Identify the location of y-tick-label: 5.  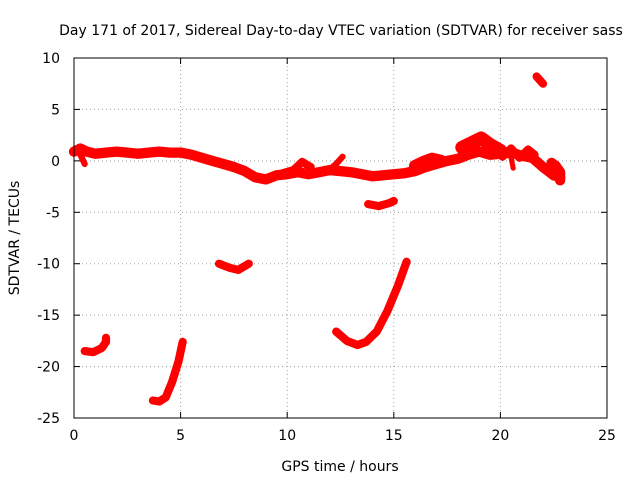
(55, 110).